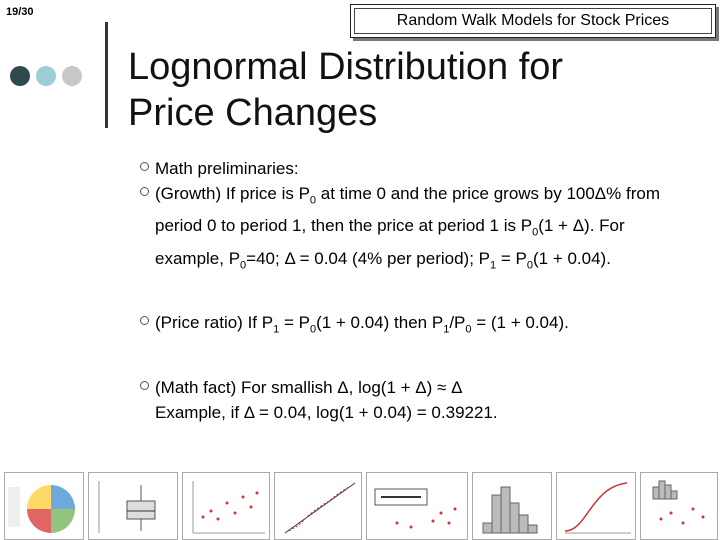  What do you see at coordinates (20, 12) in the screenshot?
I see `page-number: 19/30` at bounding box center [20, 12].